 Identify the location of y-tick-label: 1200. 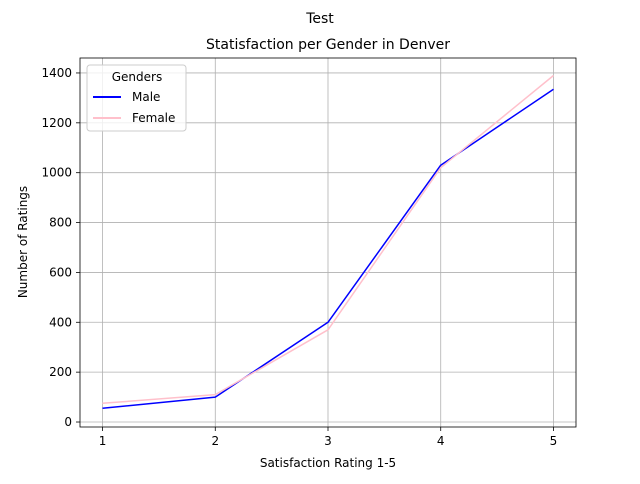
(56, 123).